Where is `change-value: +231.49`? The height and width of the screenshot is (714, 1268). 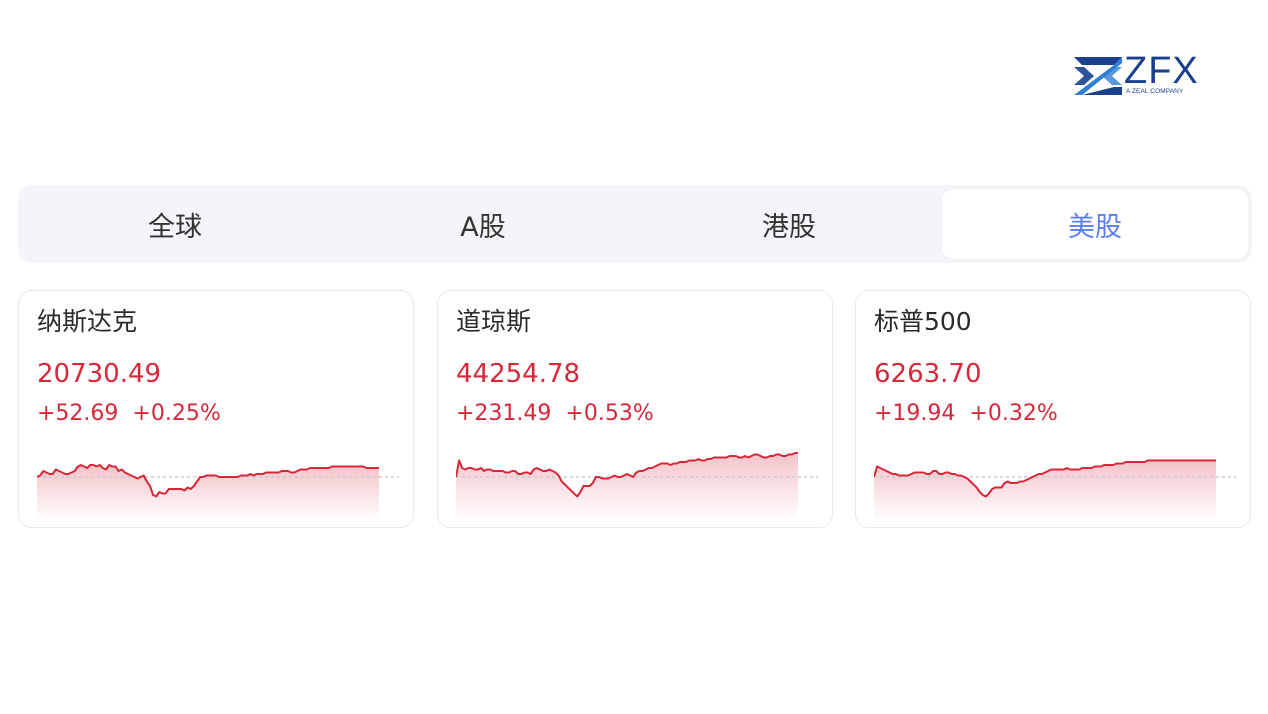 change-value: +231.49 is located at coordinates (504, 413).